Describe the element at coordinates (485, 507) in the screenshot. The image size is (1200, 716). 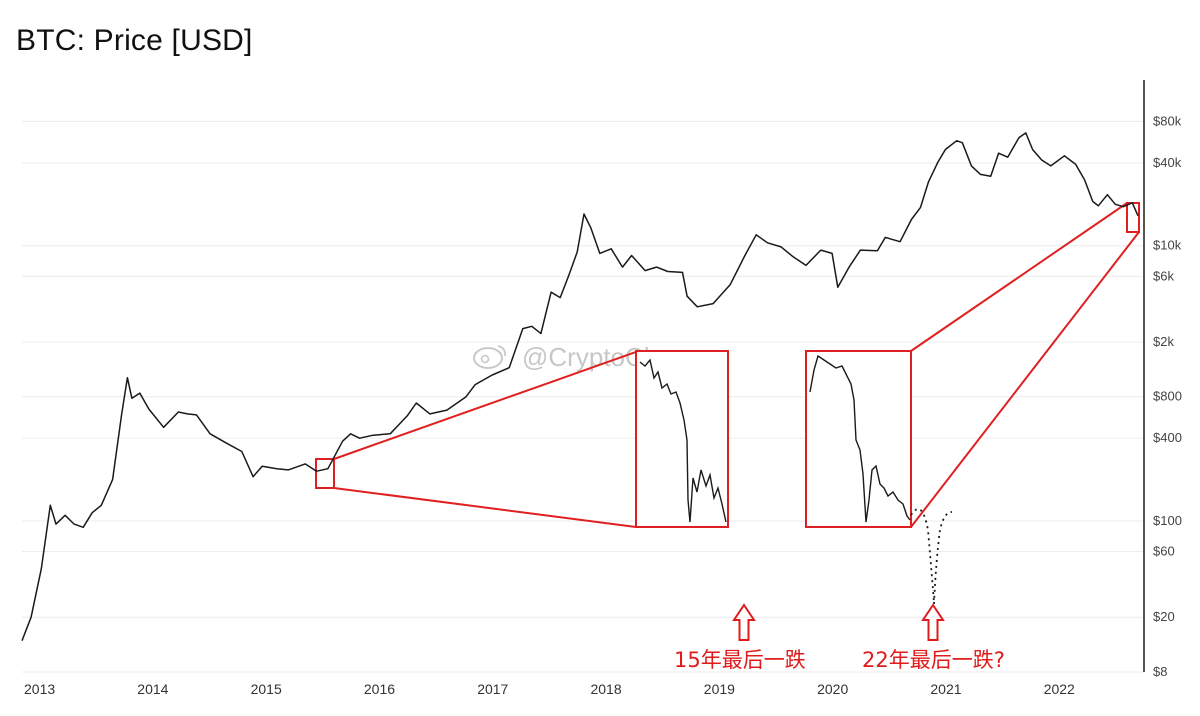
I see `zoom-connector-bottom-2015` at that location.